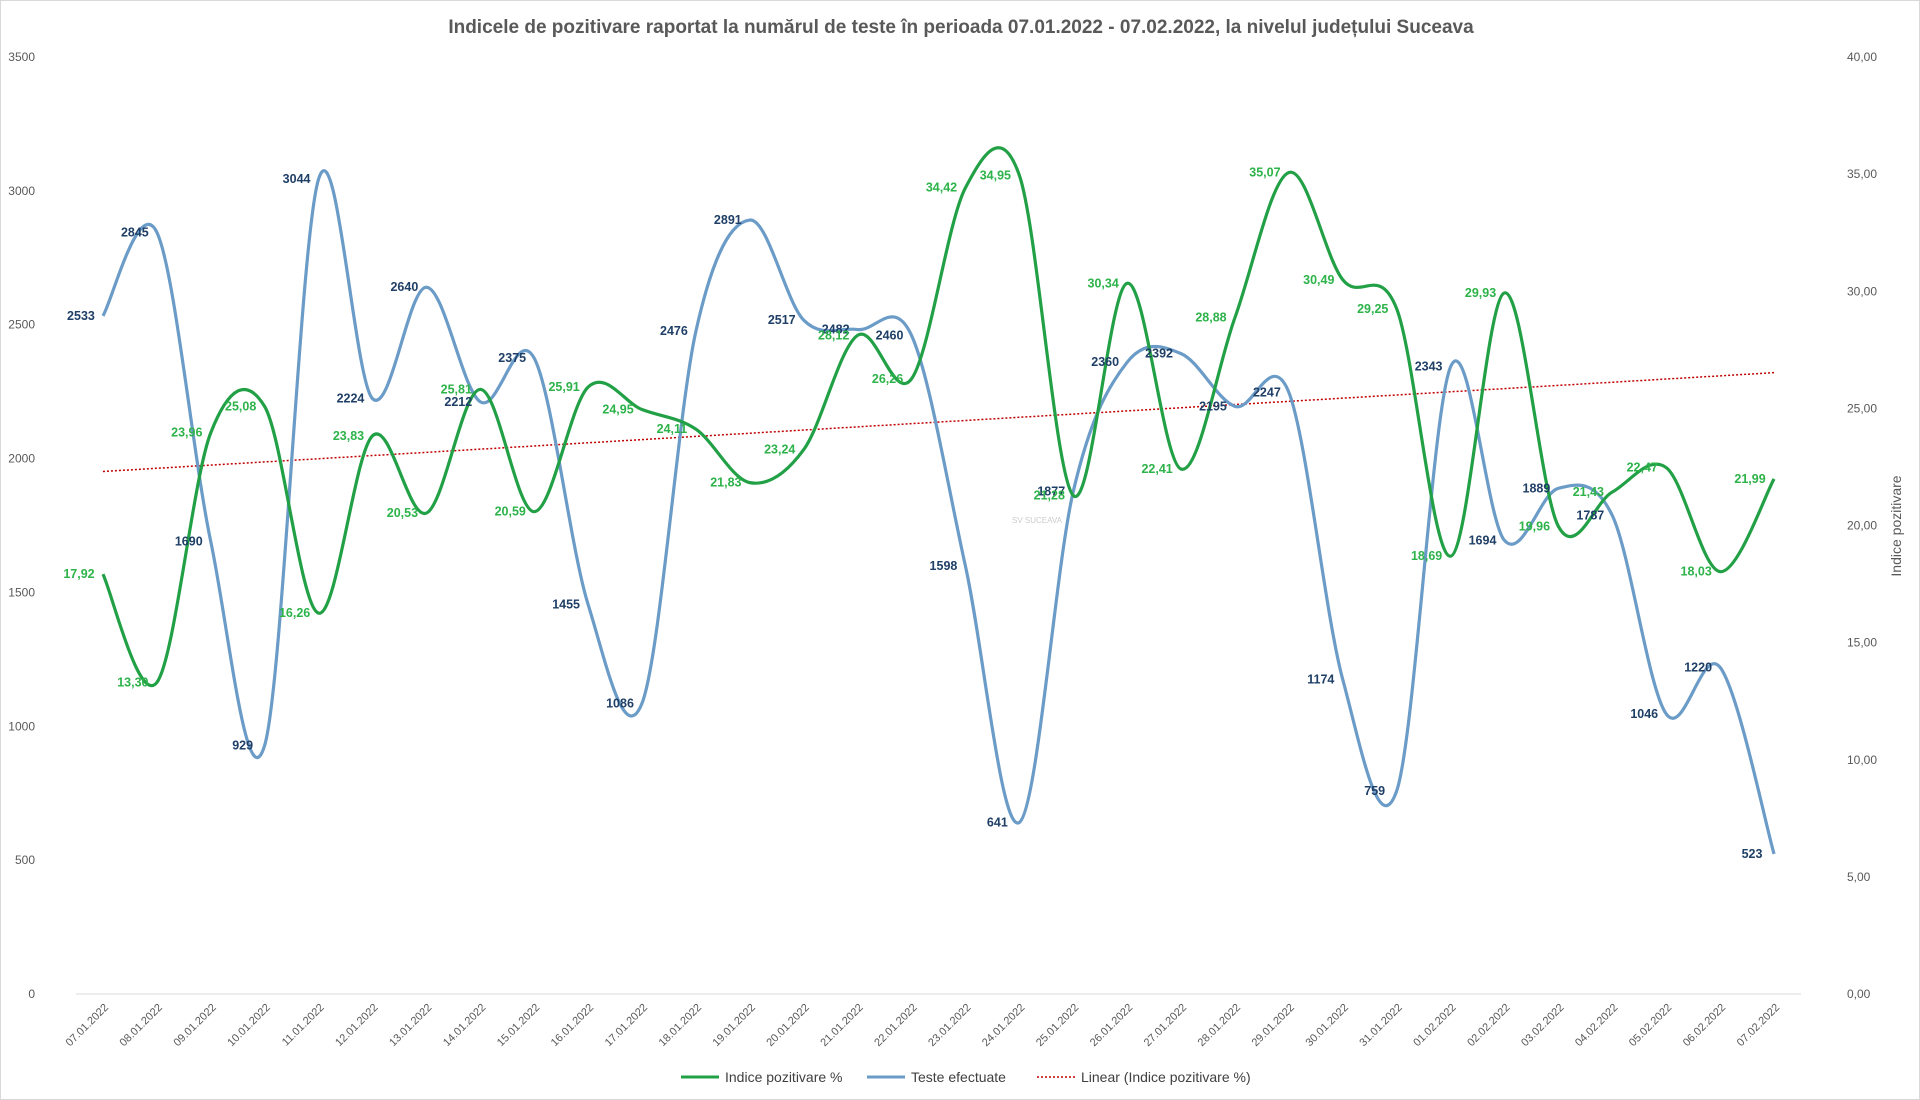 Image resolution: width=1920 pixels, height=1100 pixels. I want to click on data-label-indice: 30,49, so click(1318, 280).